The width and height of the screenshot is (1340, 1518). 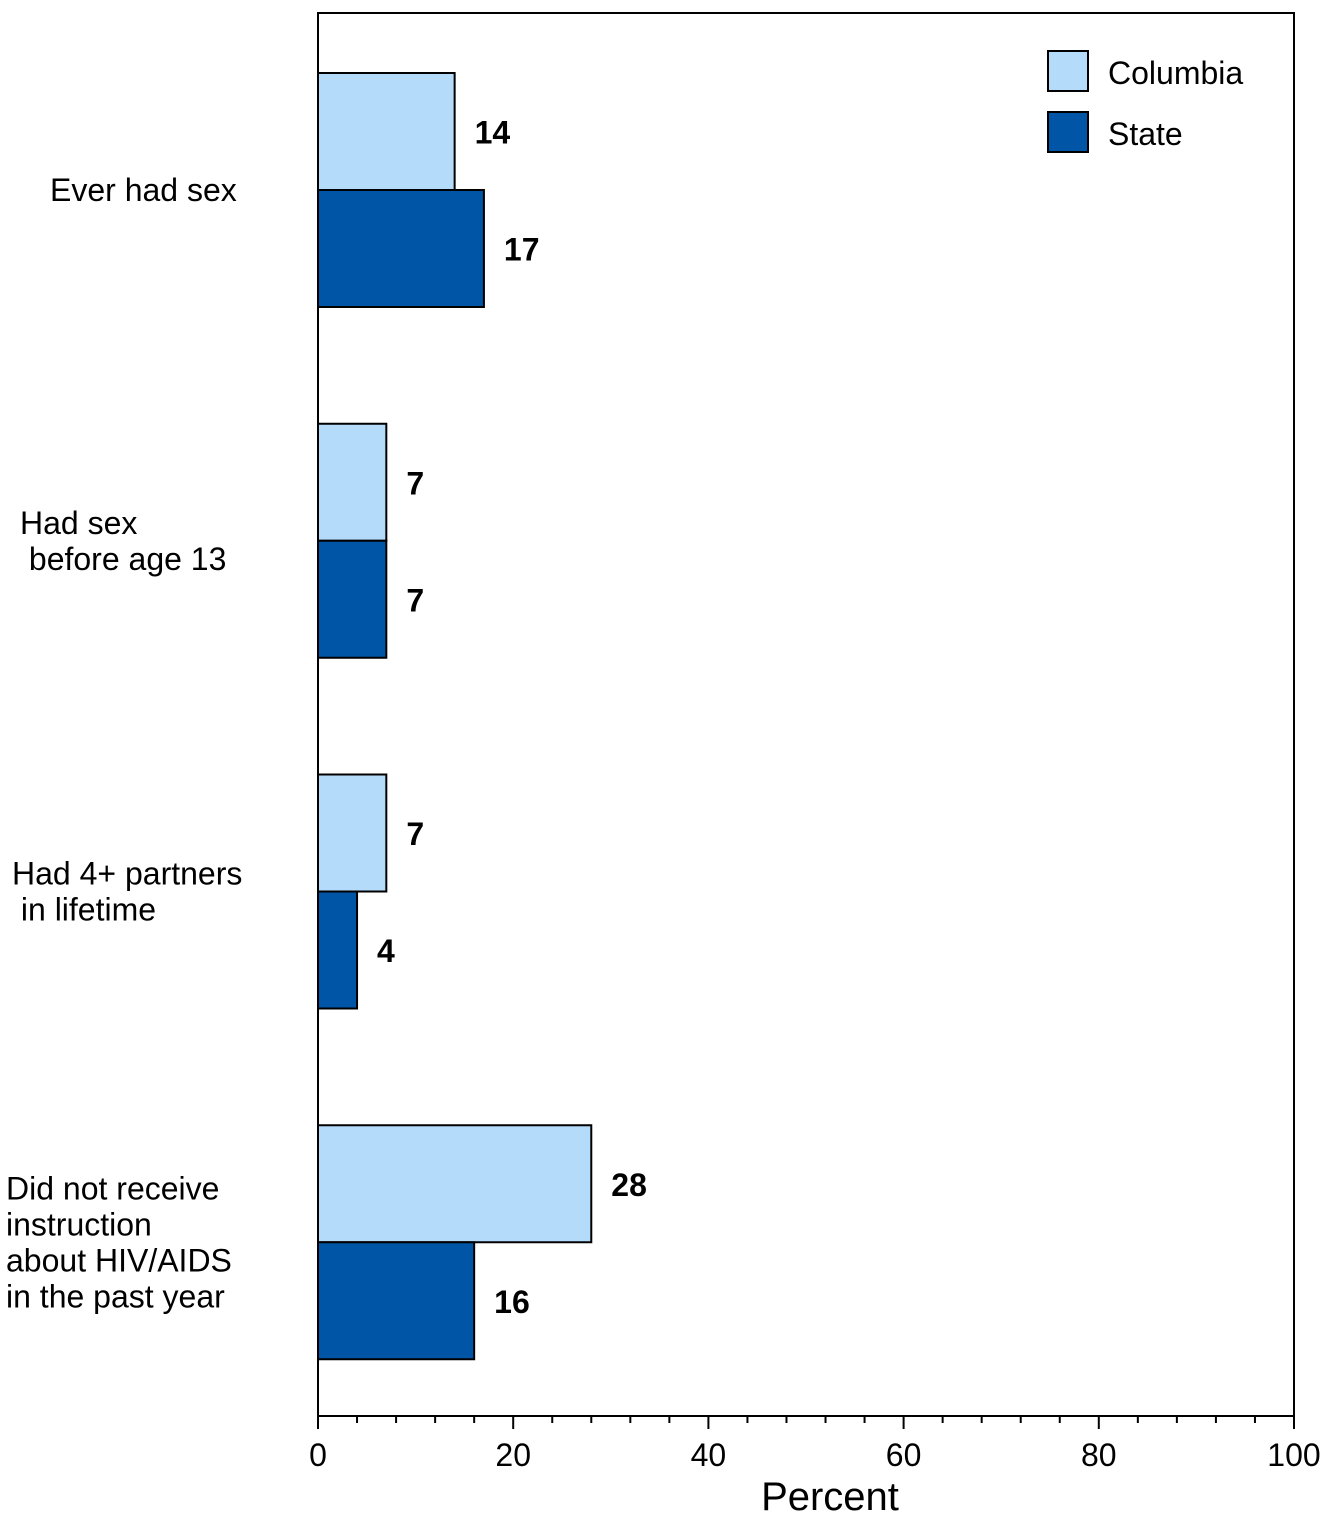 What do you see at coordinates (830, 1496) in the screenshot?
I see `x-axis-title: Percent` at bounding box center [830, 1496].